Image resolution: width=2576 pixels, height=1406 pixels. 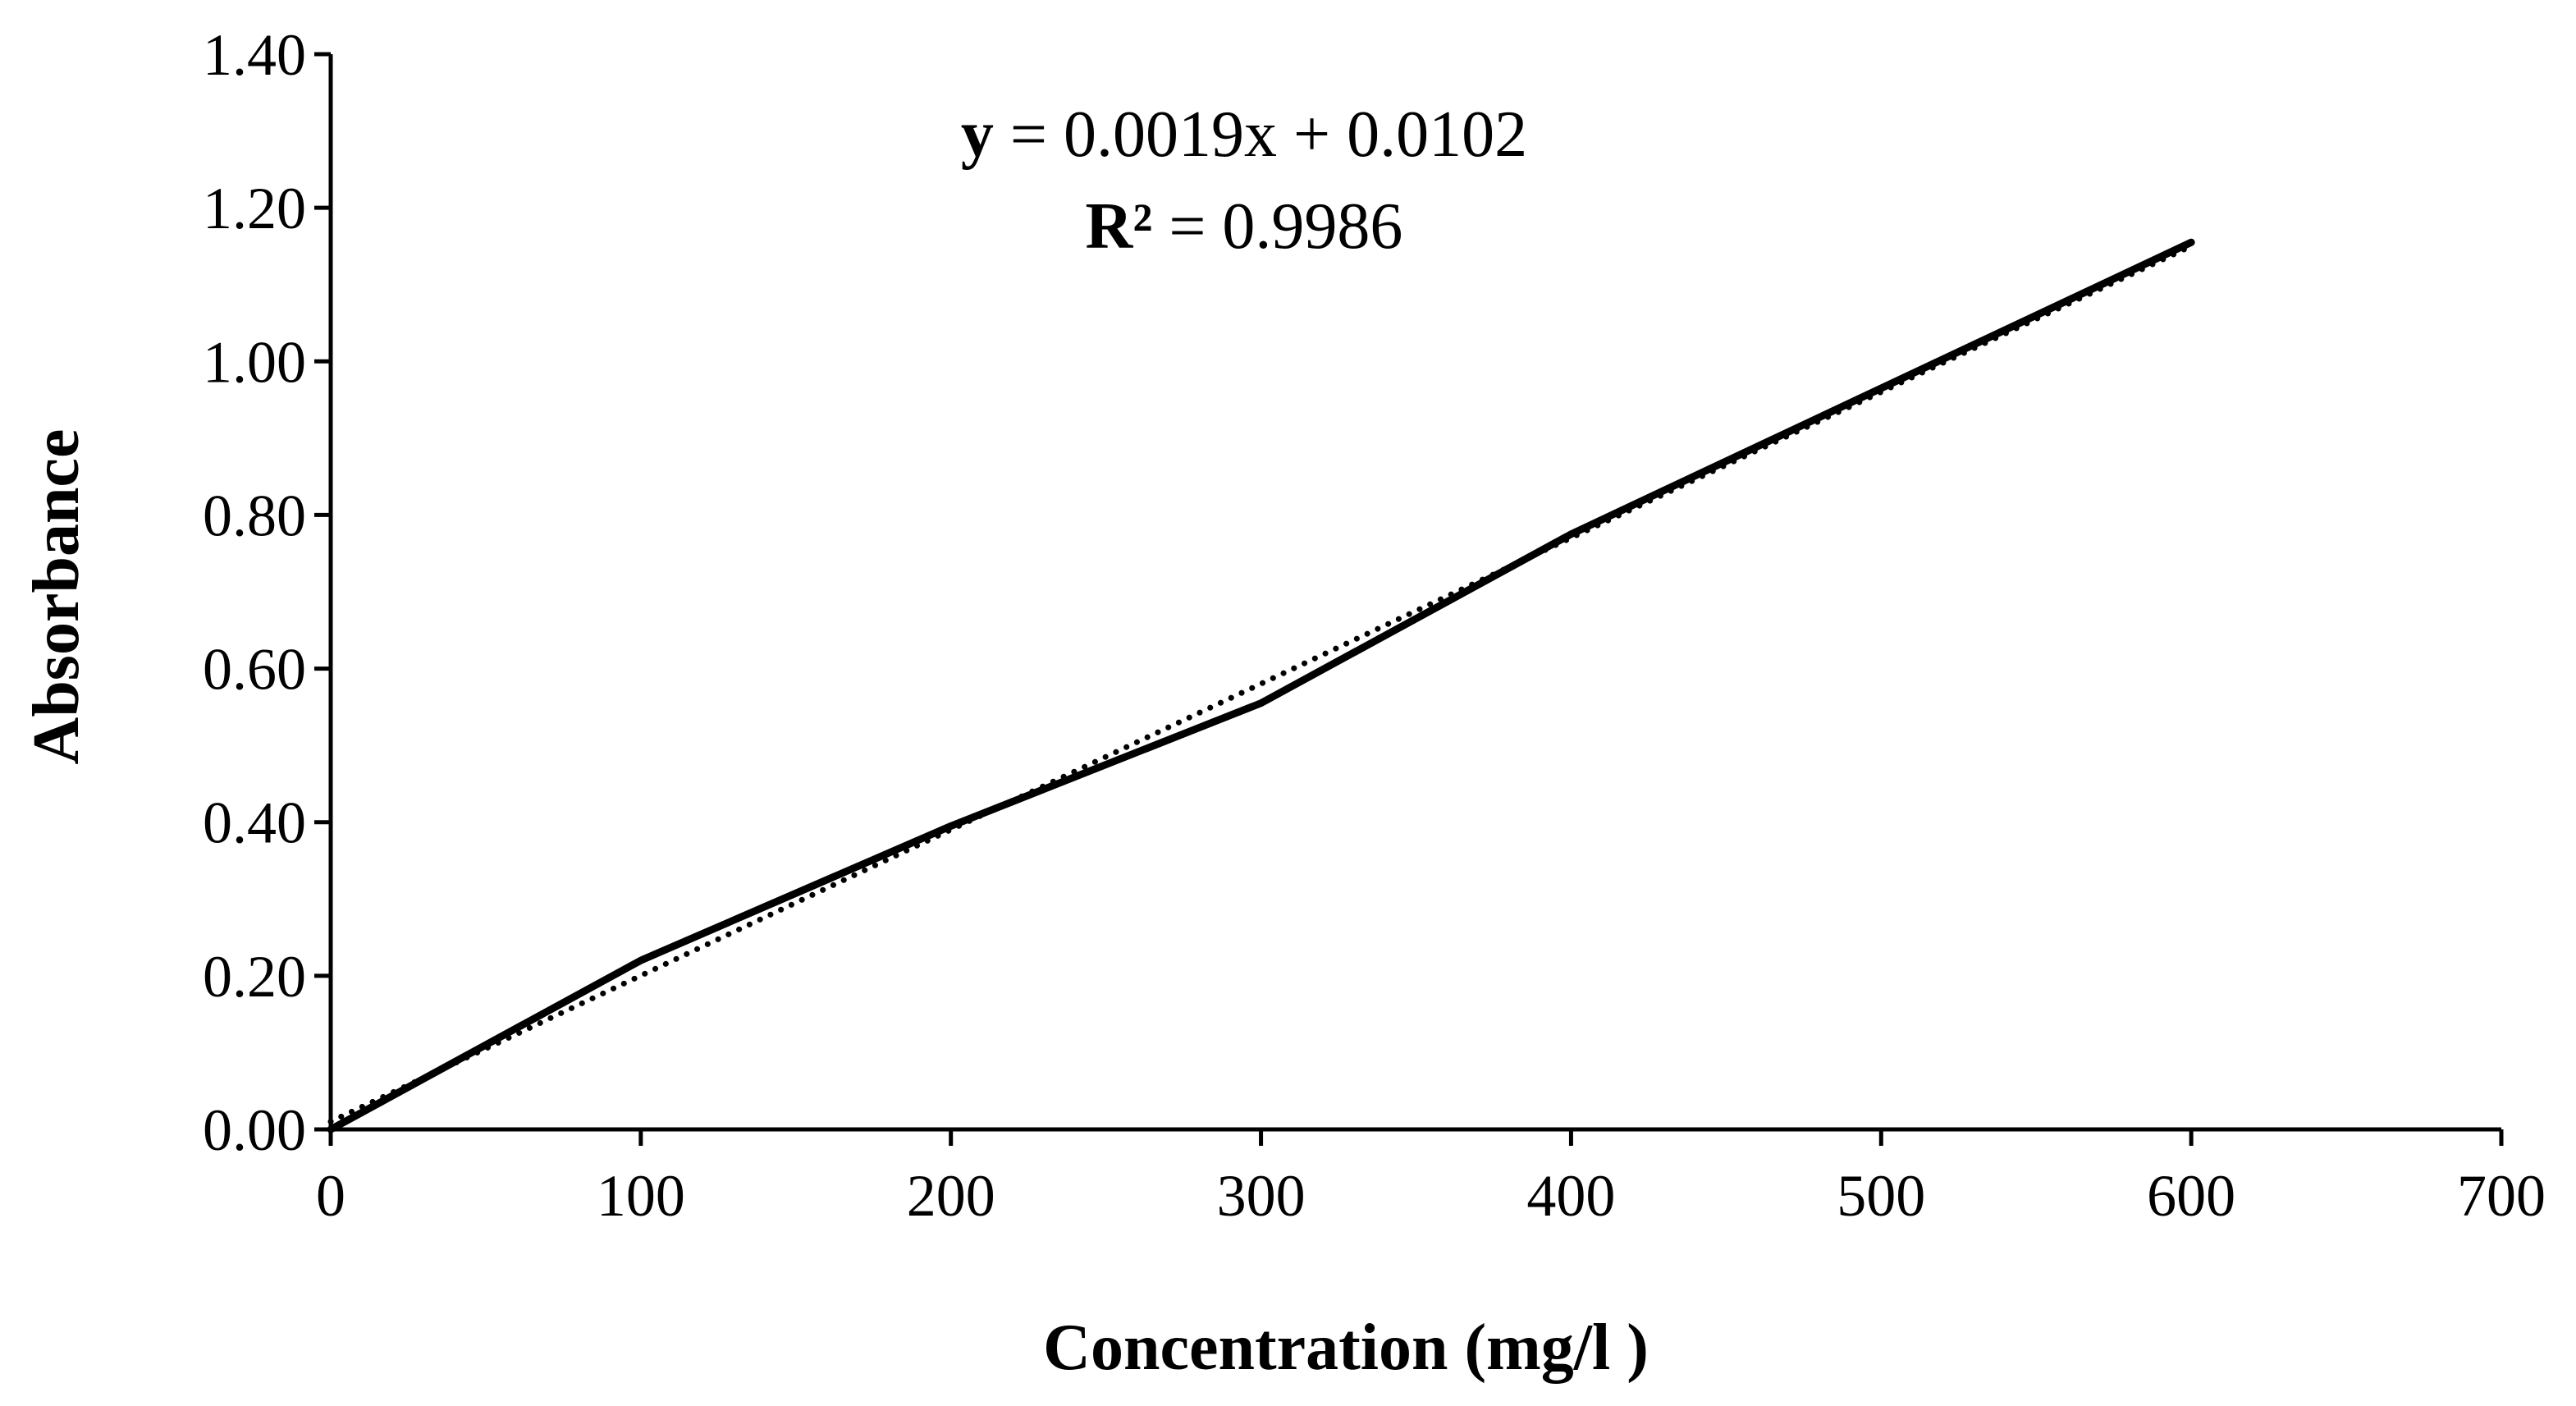 I want to click on x-tick-label: 200, so click(x=951, y=1196).